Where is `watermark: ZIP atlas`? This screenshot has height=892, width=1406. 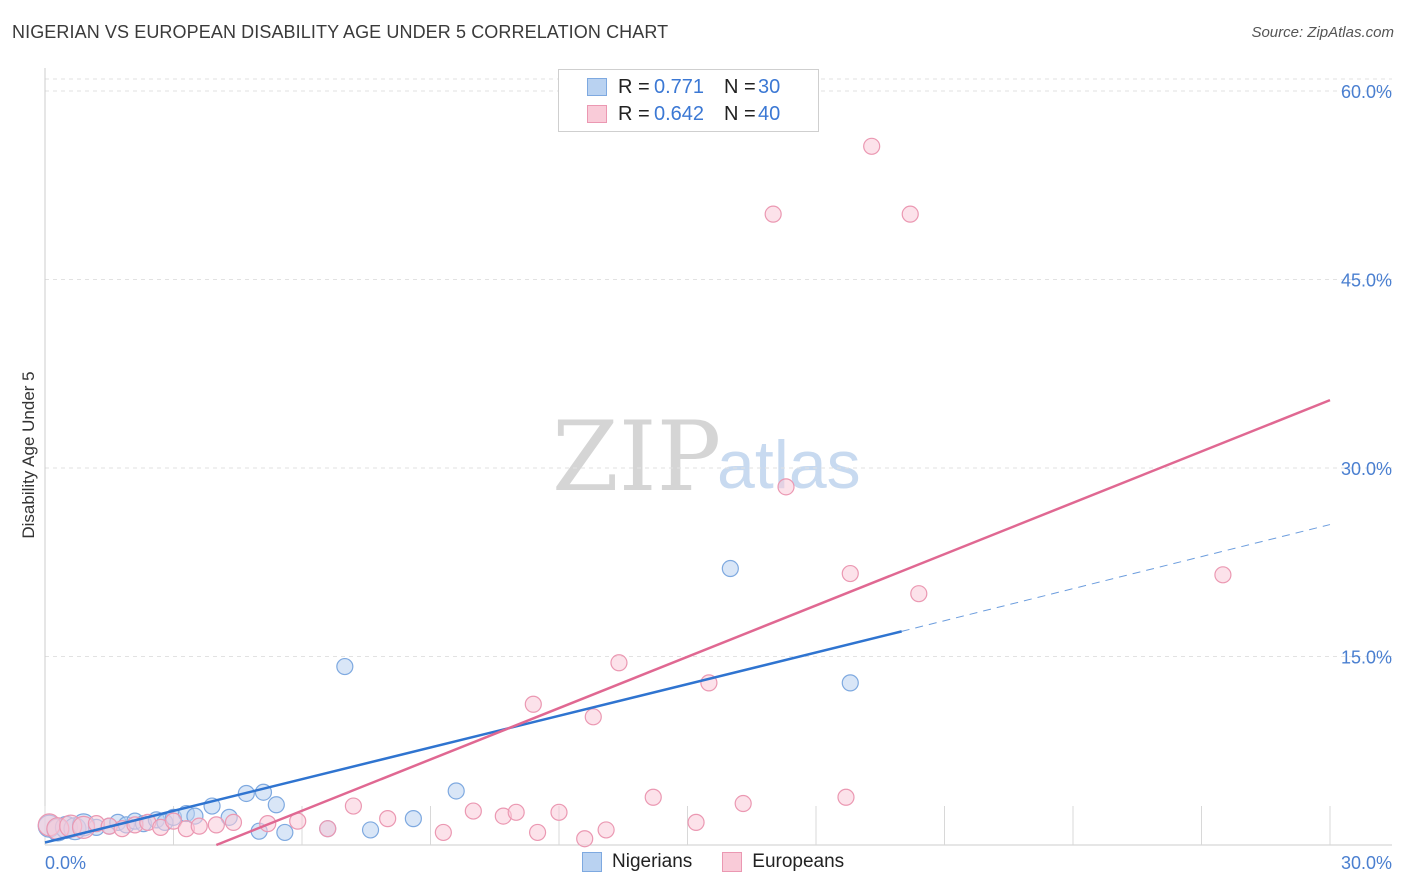
watermark: ZIP atlas is located at coordinates (706, 457).